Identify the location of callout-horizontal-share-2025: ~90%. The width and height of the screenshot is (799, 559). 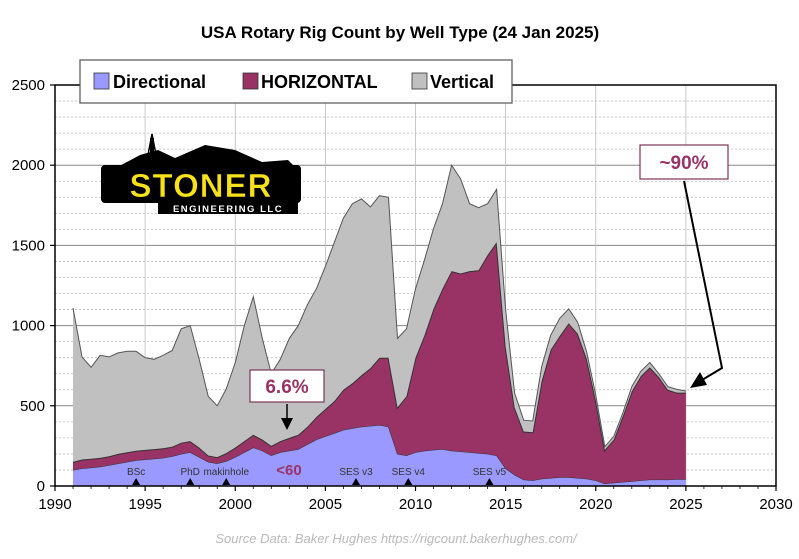
(684, 266).